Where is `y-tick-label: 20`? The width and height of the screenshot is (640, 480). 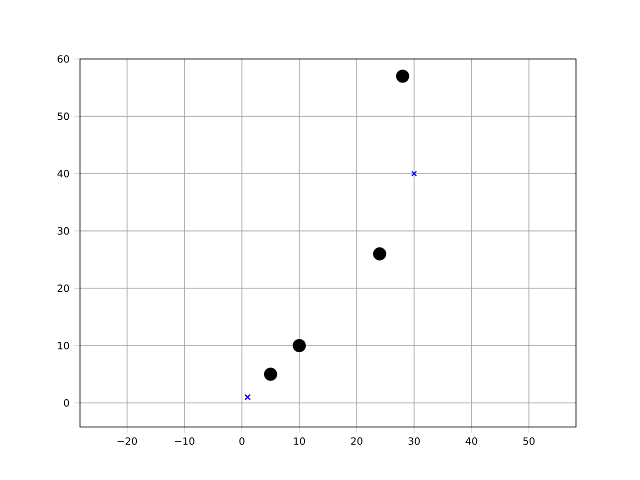 y-tick-label: 20 is located at coordinates (63, 288).